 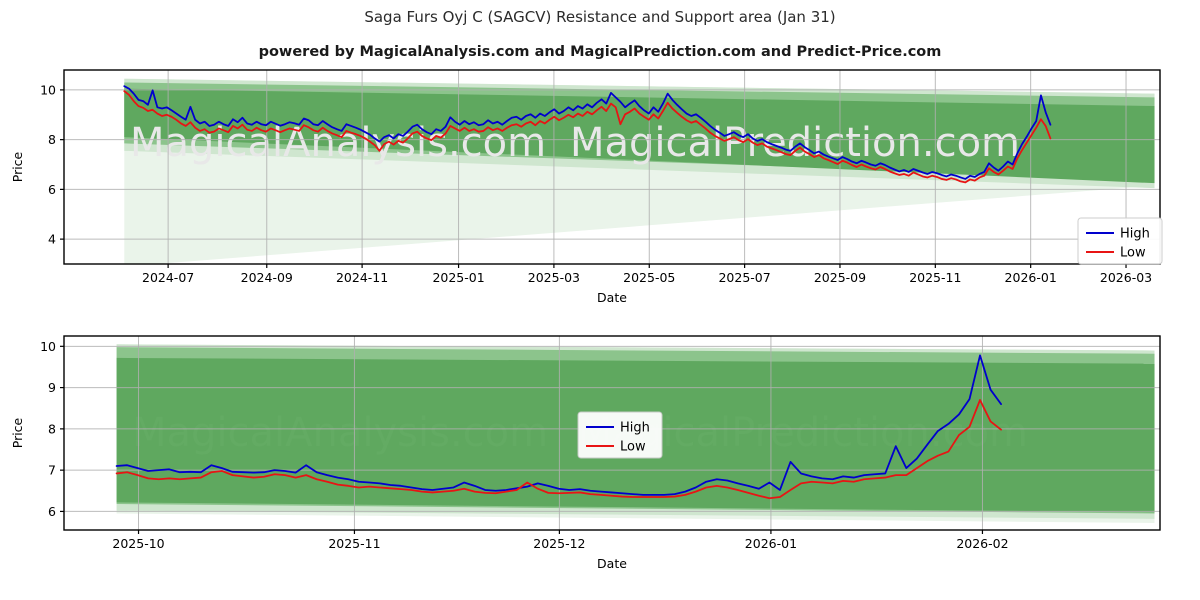 What do you see at coordinates (554, 277) in the screenshot?
I see `x-tick-label: 2025-03` at bounding box center [554, 277].